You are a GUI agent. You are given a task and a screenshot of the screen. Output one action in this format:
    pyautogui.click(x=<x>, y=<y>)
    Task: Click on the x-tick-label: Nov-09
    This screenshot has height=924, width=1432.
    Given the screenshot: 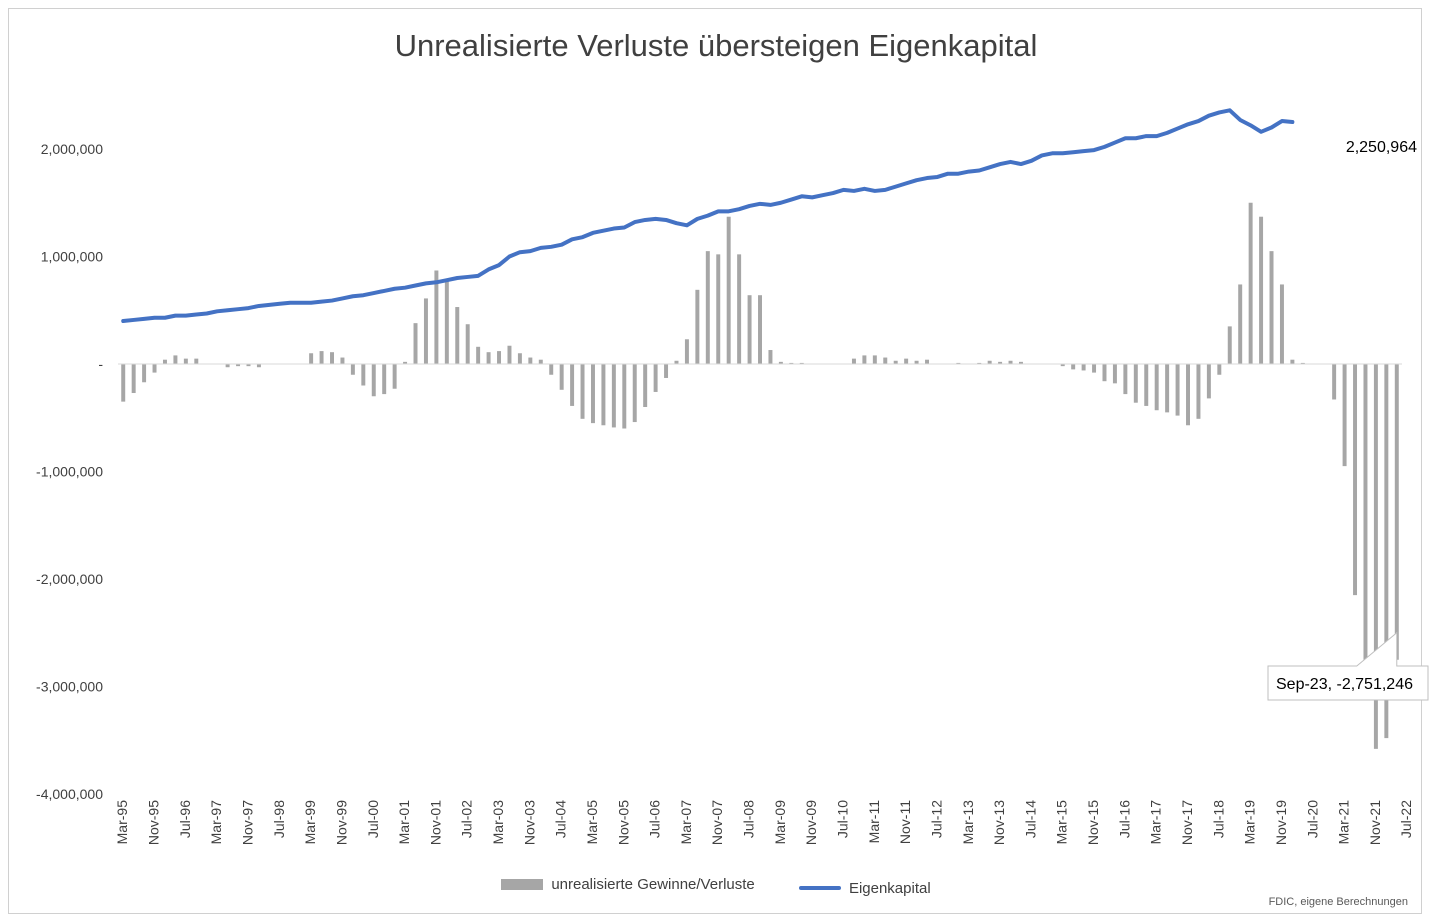 What is the action you would take?
    pyautogui.click(x=811, y=822)
    